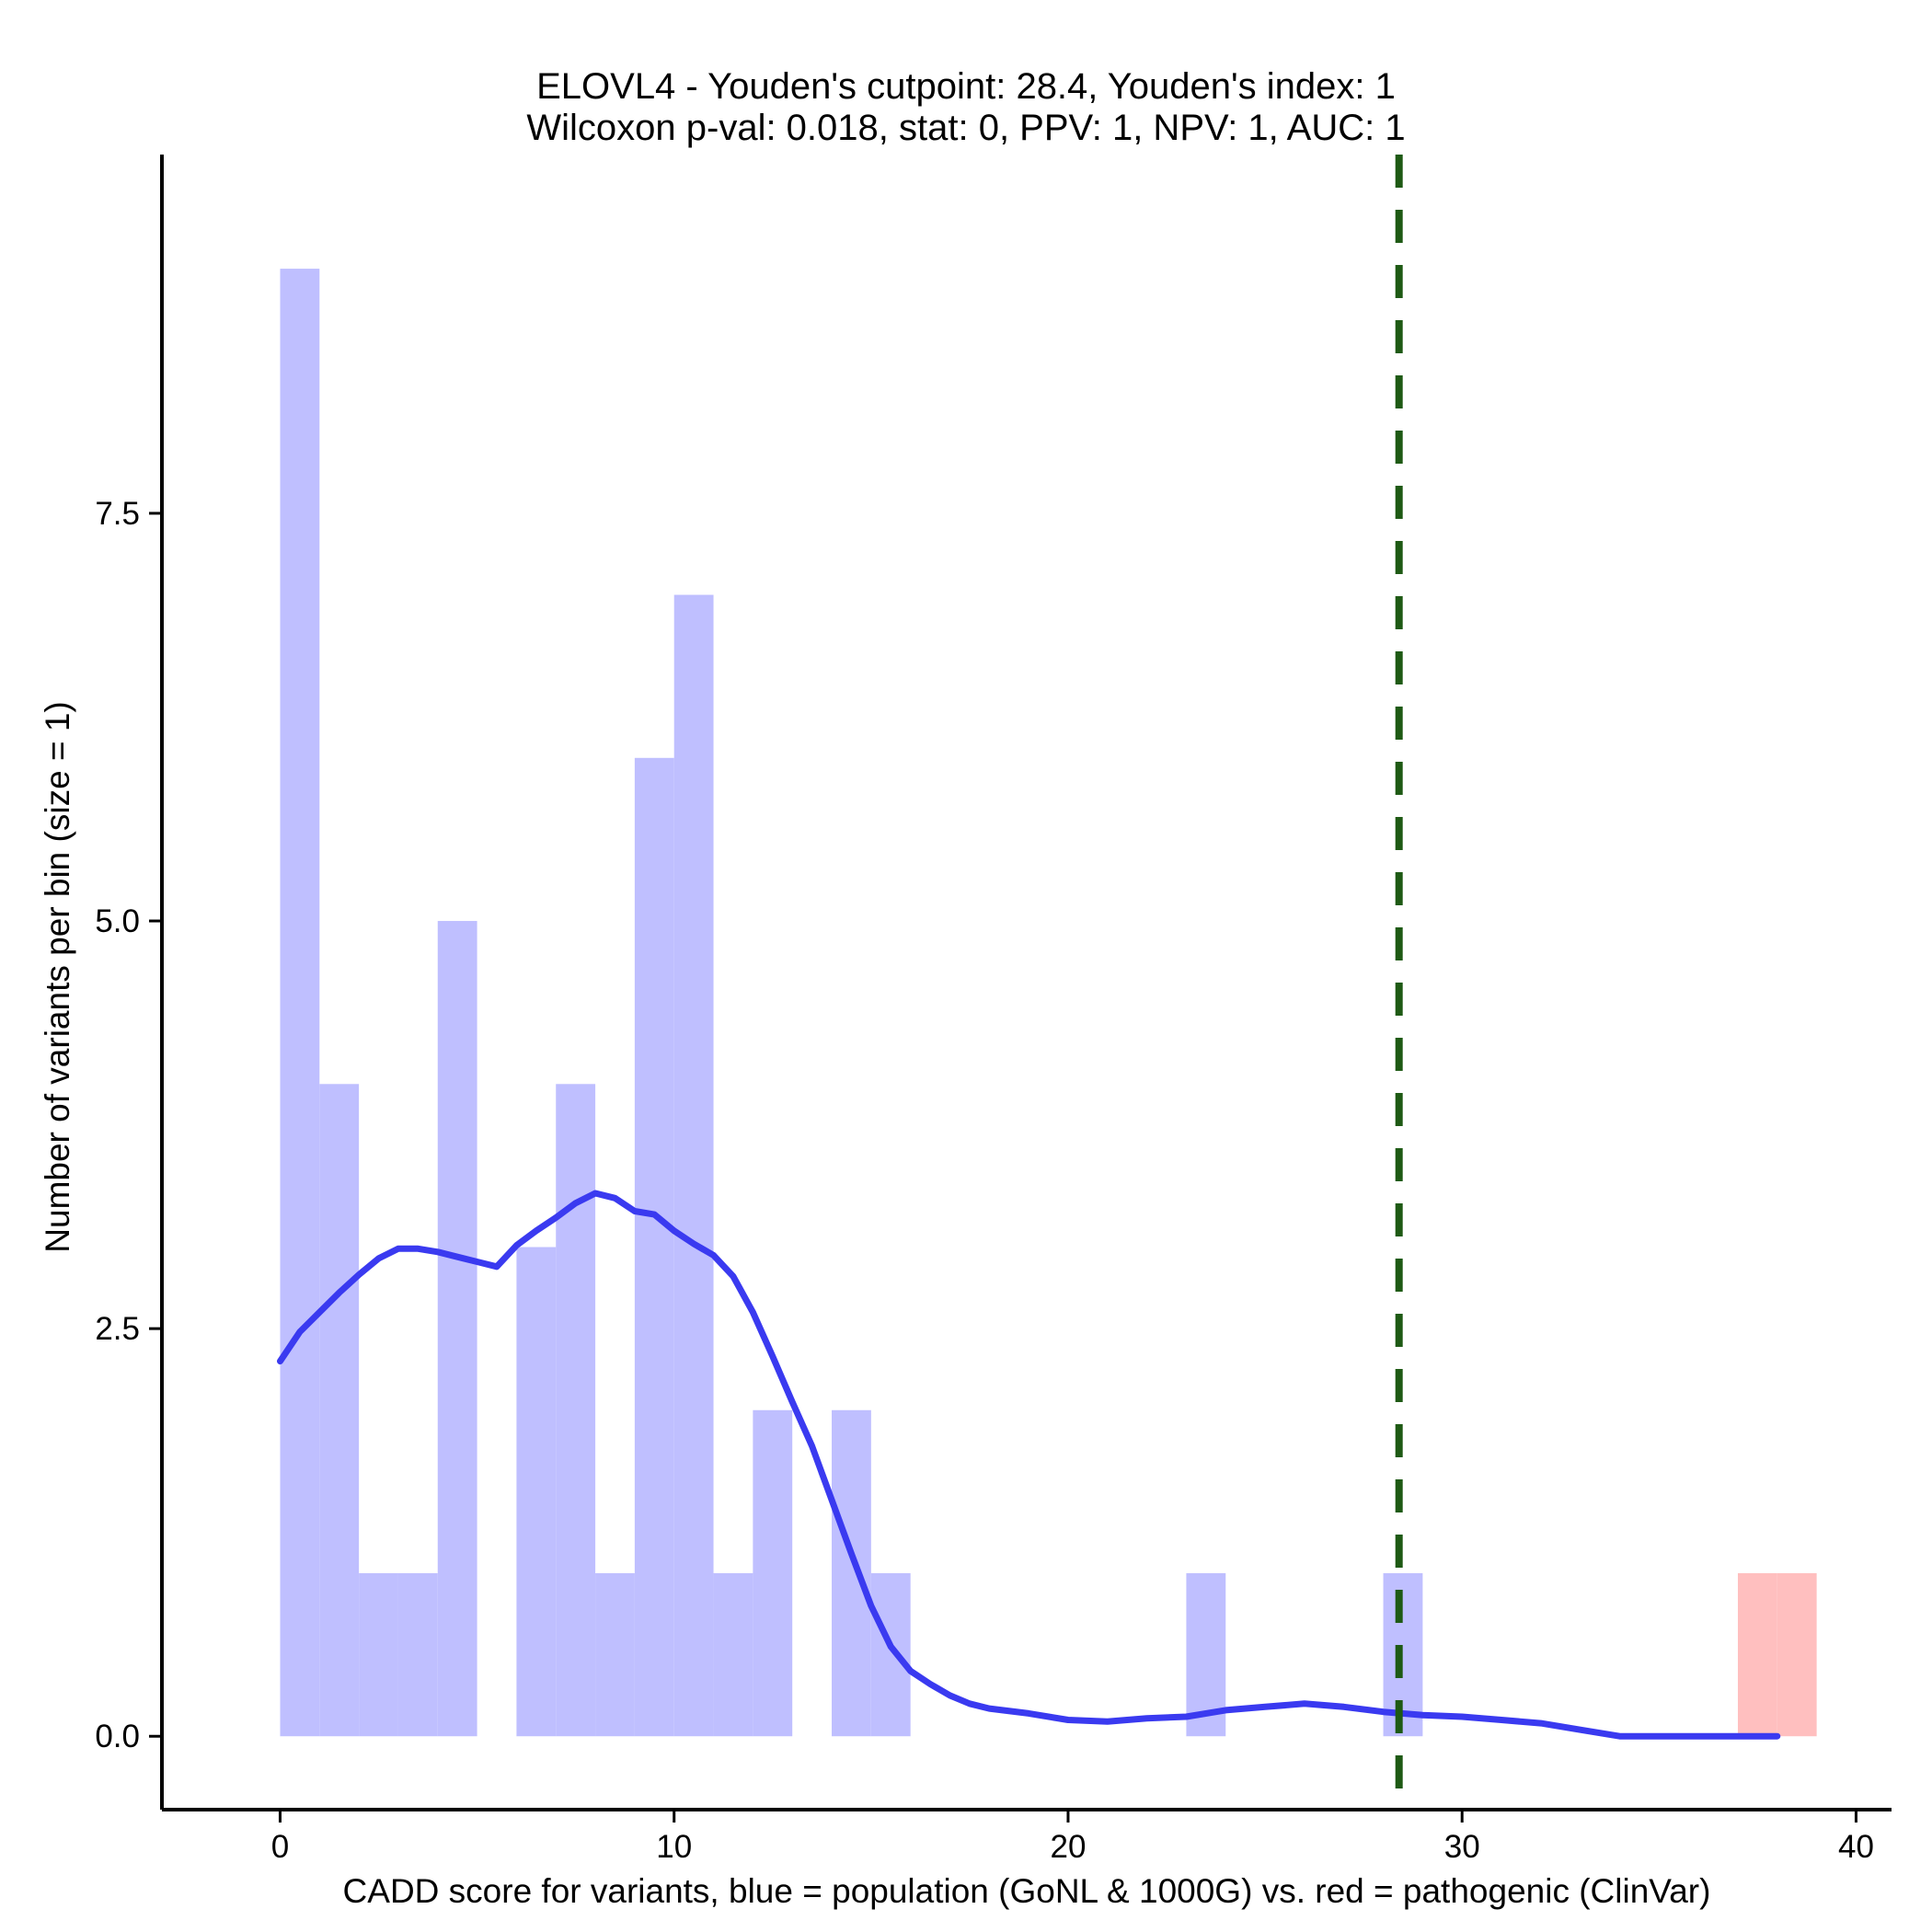  What do you see at coordinates (280, 1847) in the screenshot?
I see `x-tick-label: 0` at bounding box center [280, 1847].